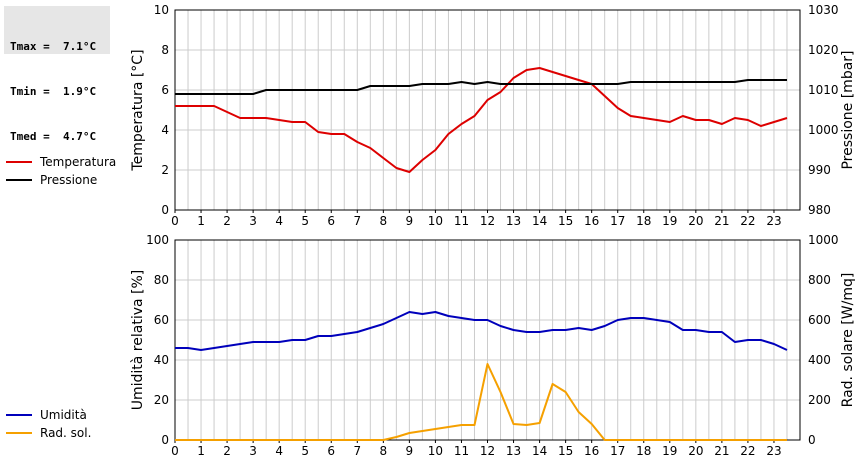  I want to click on y2-tick-label: 0, so click(812, 440).